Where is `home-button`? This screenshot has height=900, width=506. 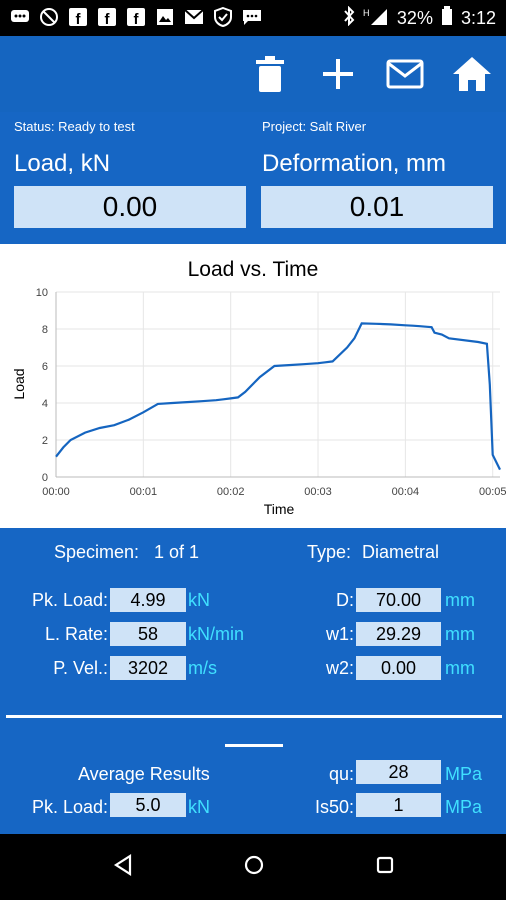 home-button is located at coordinates (472, 76).